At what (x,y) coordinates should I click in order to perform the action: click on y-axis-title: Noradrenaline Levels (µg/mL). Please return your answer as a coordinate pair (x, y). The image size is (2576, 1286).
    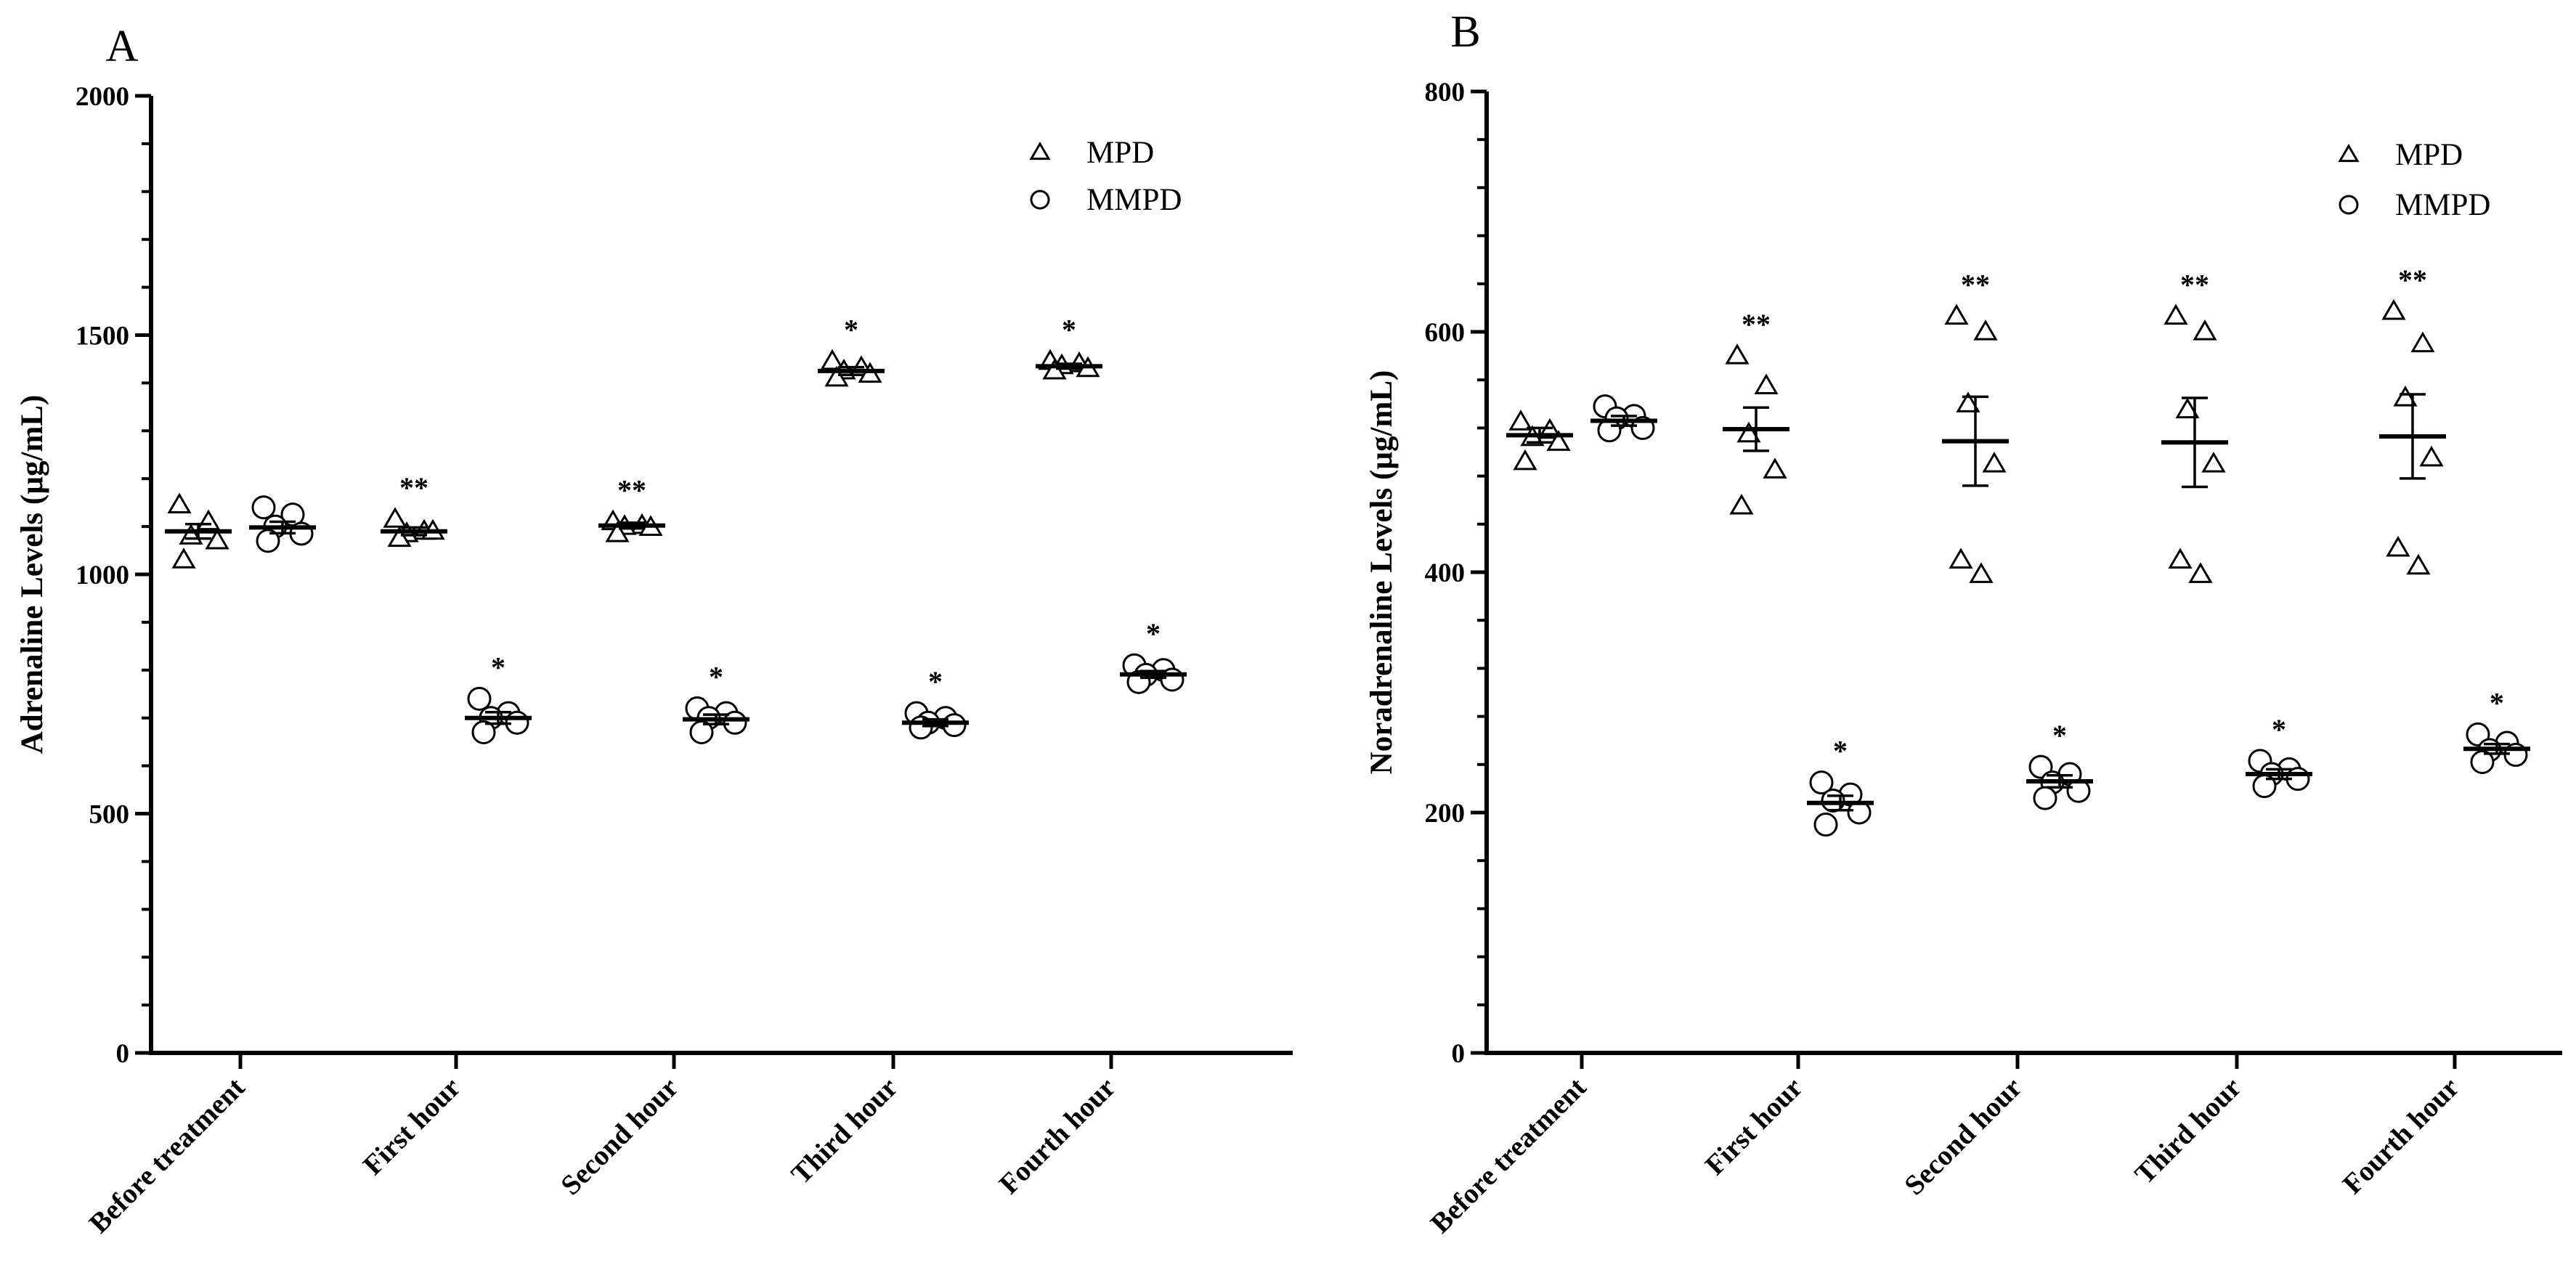
    Looking at the image, I should click on (1382, 572).